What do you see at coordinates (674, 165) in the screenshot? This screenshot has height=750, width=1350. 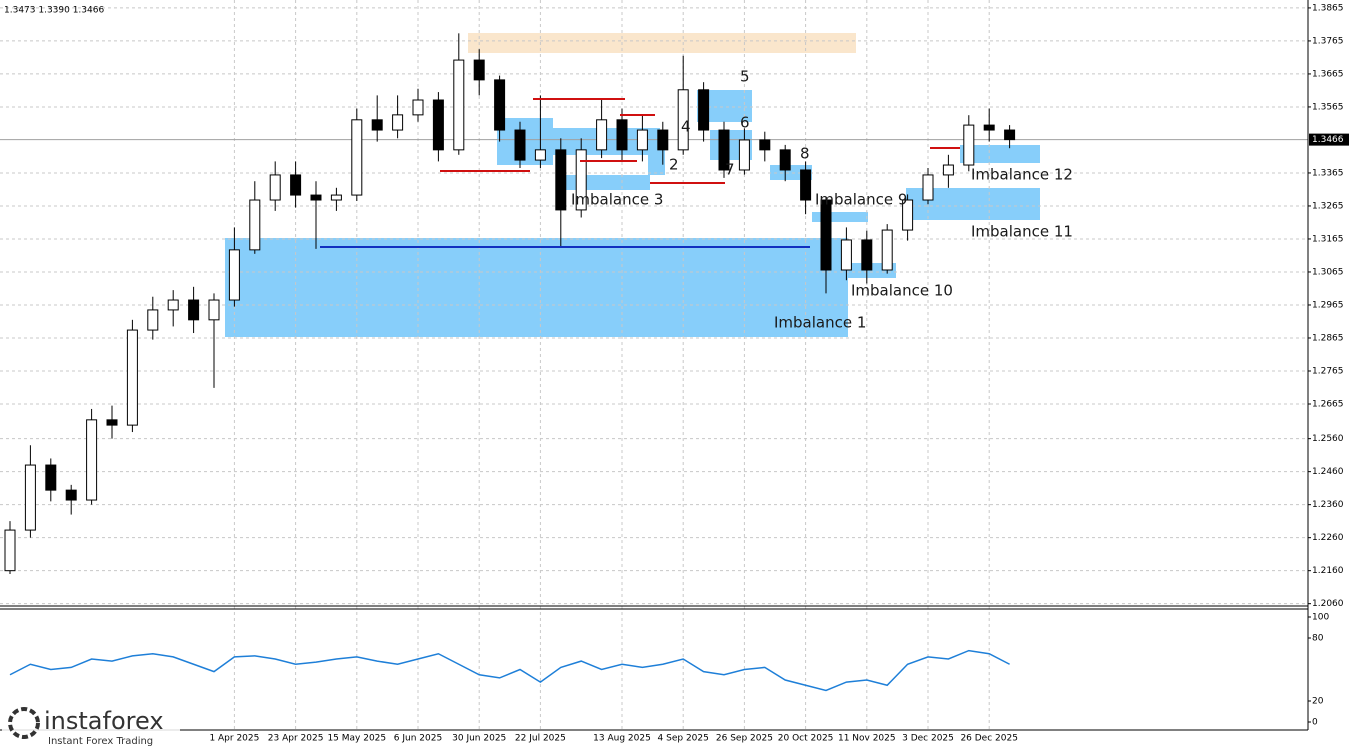 I see `annotation: 2` at bounding box center [674, 165].